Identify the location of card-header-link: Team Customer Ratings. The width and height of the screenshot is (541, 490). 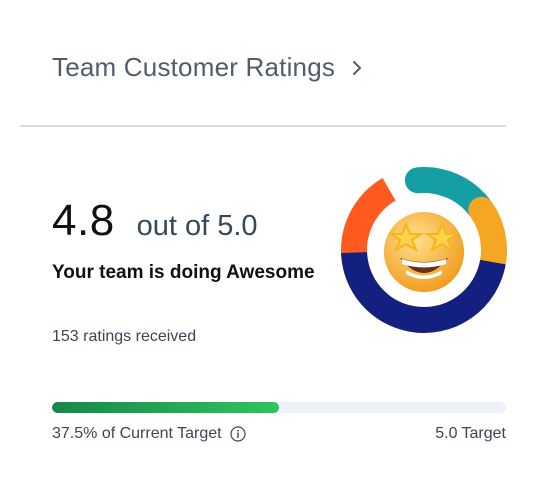
(209, 67).